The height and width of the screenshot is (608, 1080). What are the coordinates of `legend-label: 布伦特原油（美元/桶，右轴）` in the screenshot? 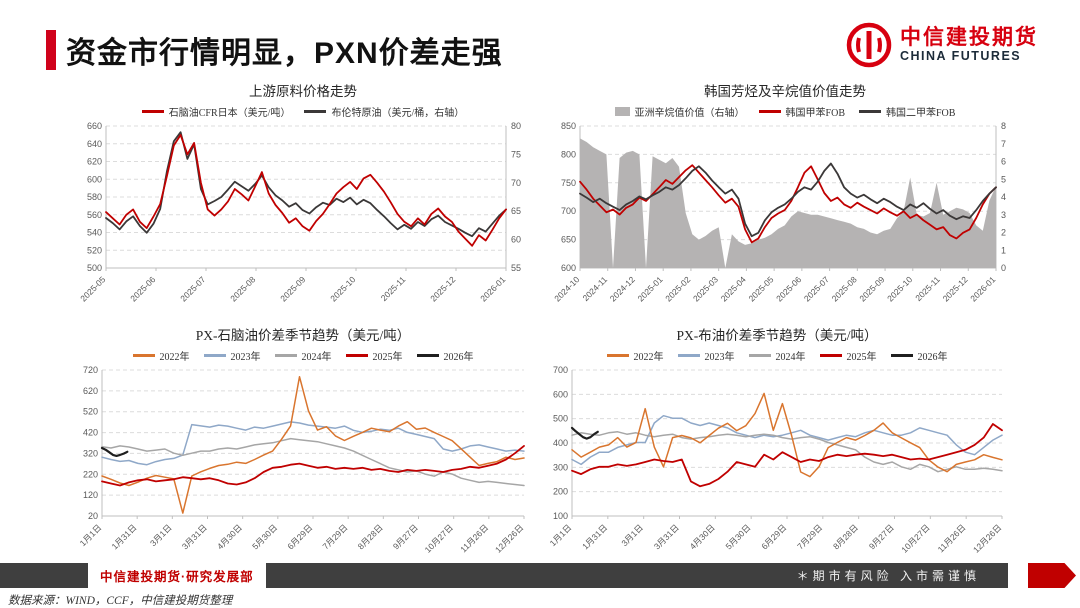 It's located at (398, 113).